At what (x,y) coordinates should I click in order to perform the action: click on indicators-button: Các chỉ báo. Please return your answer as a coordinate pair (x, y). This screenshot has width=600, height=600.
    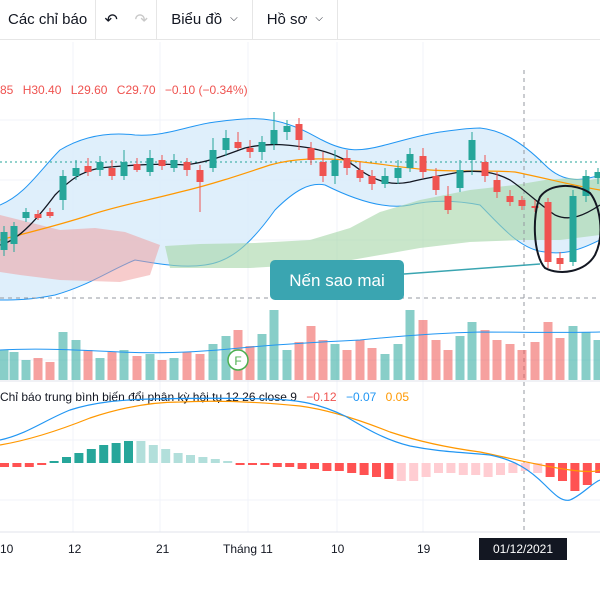
    Looking at the image, I should click on (48, 19).